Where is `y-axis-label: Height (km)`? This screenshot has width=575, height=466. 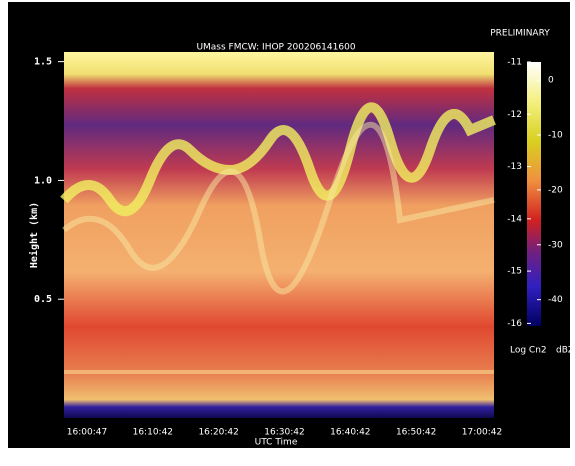
y-axis-label: Height (km) is located at coordinates (34, 235).